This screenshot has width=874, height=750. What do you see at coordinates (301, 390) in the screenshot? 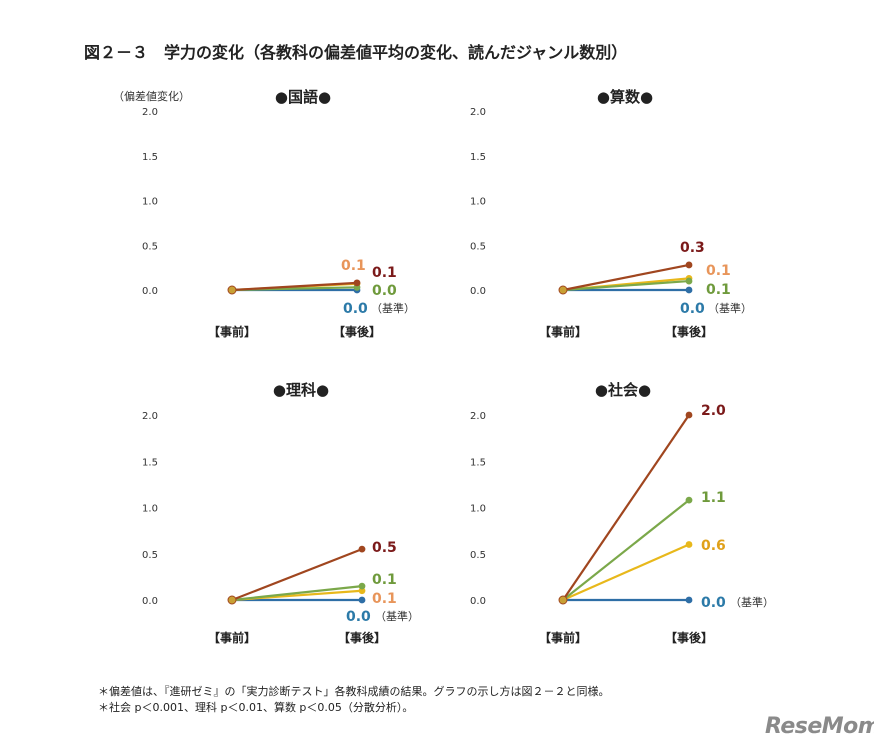
I see `chart-title: ●理科●` at bounding box center [301, 390].